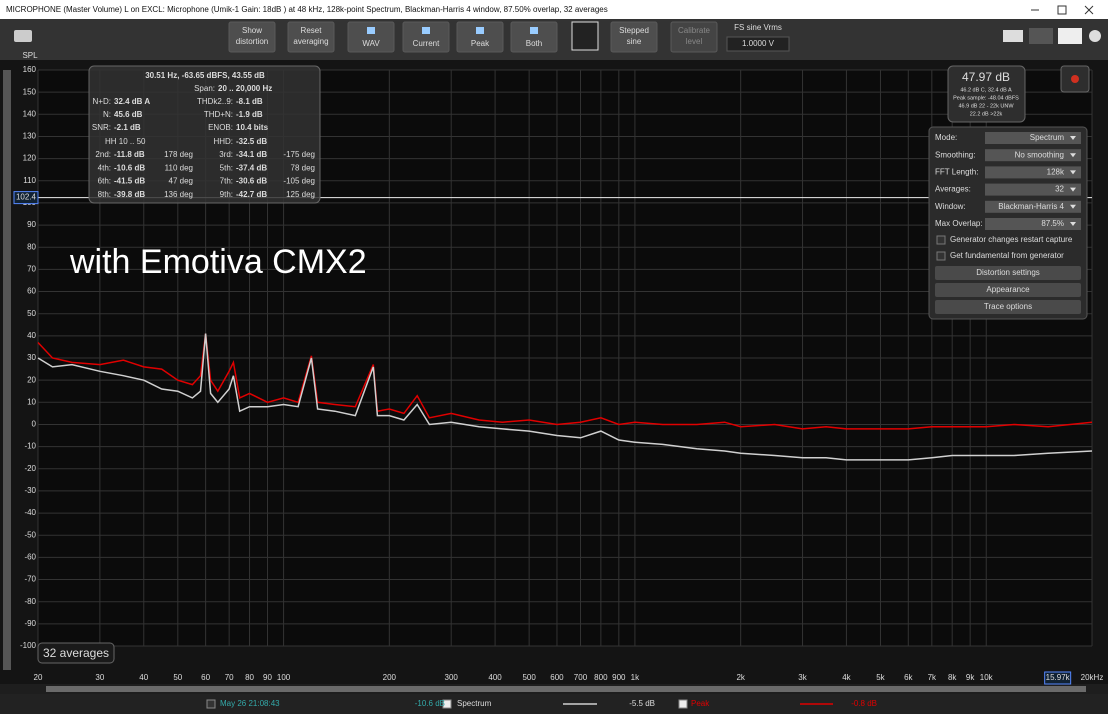 The width and height of the screenshot is (1108, 719). I want to click on y-tick-label: 90, so click(31, 224).